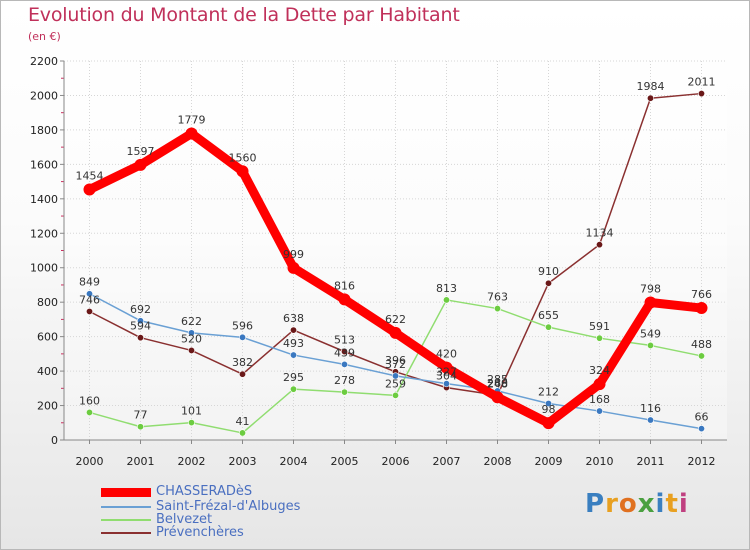  What do you see at coordinates (47, 406) in the screenshot?
I see `y-tick-label: 200` at bounding box center [47, 406].